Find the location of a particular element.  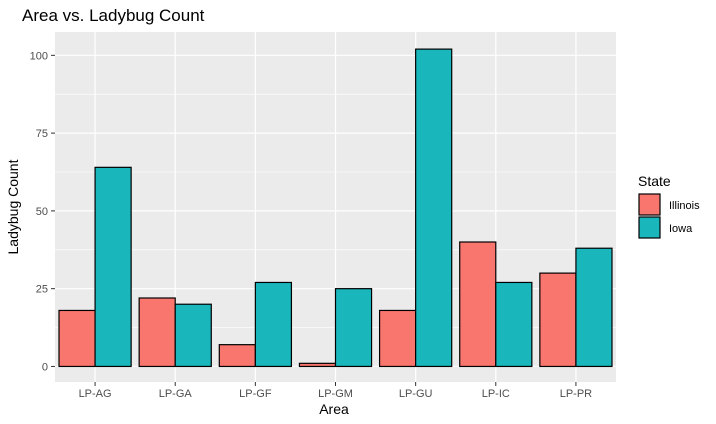

chart-title: Area vs. Ladybug Count is located at coordinates (113, 15).